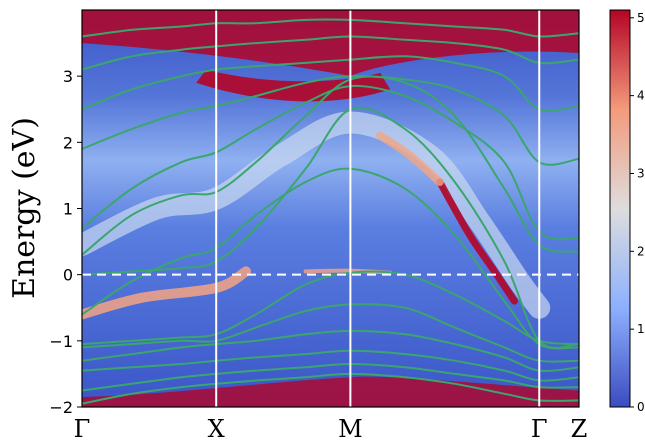 The width and height of the screenshot is (645, 441). Describe the element at coordinates (641, 18) in the screenshot. I see `colorbar-tick-label: 5` at that location.